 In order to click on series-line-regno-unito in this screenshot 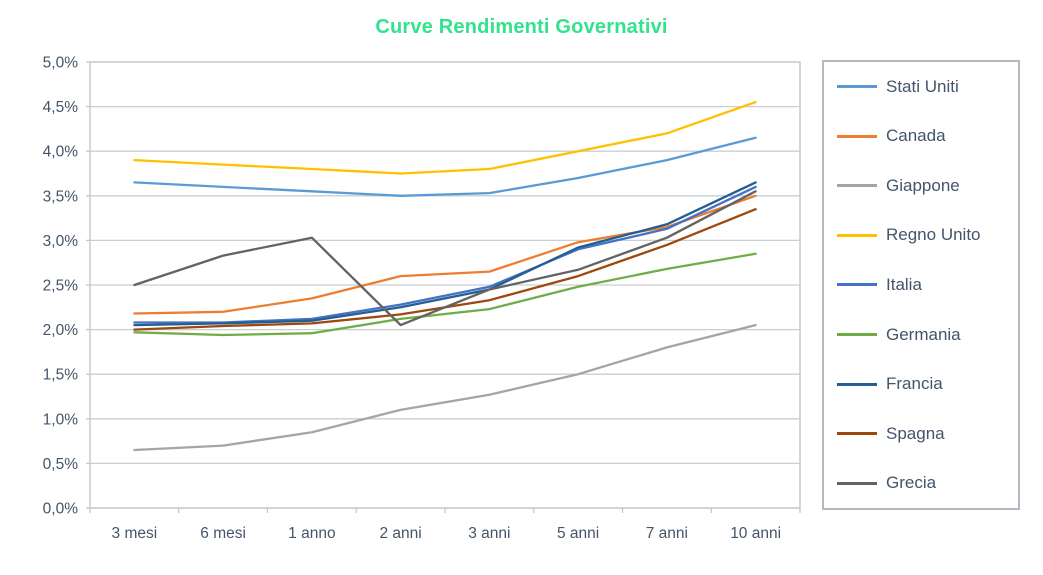, I will do `click(445, 137)`.